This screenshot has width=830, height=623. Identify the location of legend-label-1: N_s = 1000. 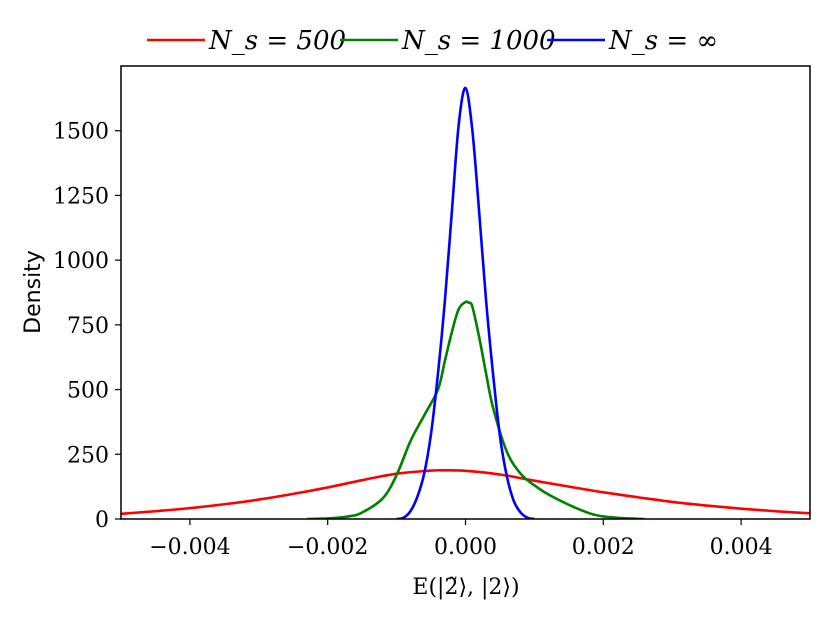
(478, 41).